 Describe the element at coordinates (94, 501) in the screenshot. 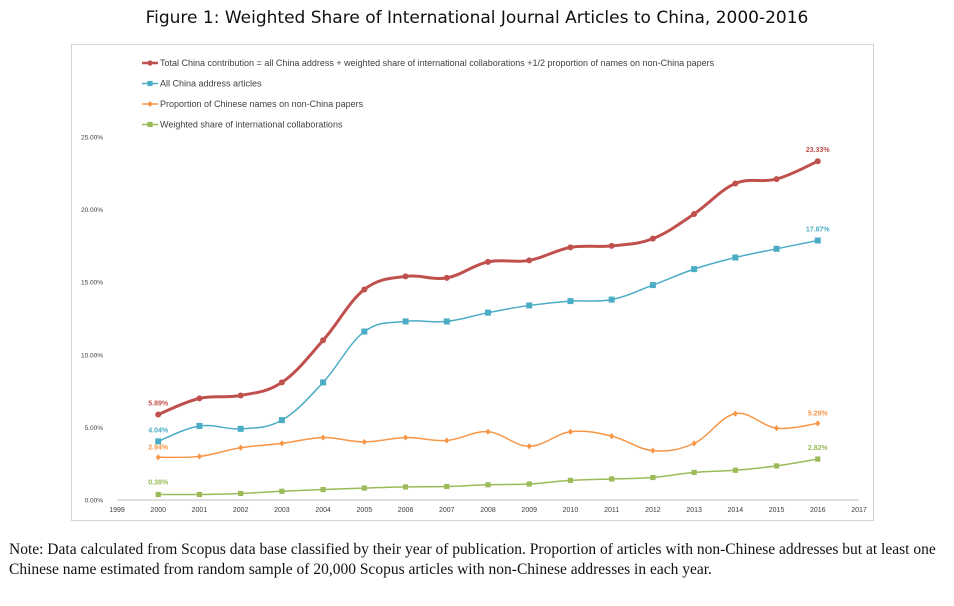

I see `y-tick-label: 0.00%` at that location.